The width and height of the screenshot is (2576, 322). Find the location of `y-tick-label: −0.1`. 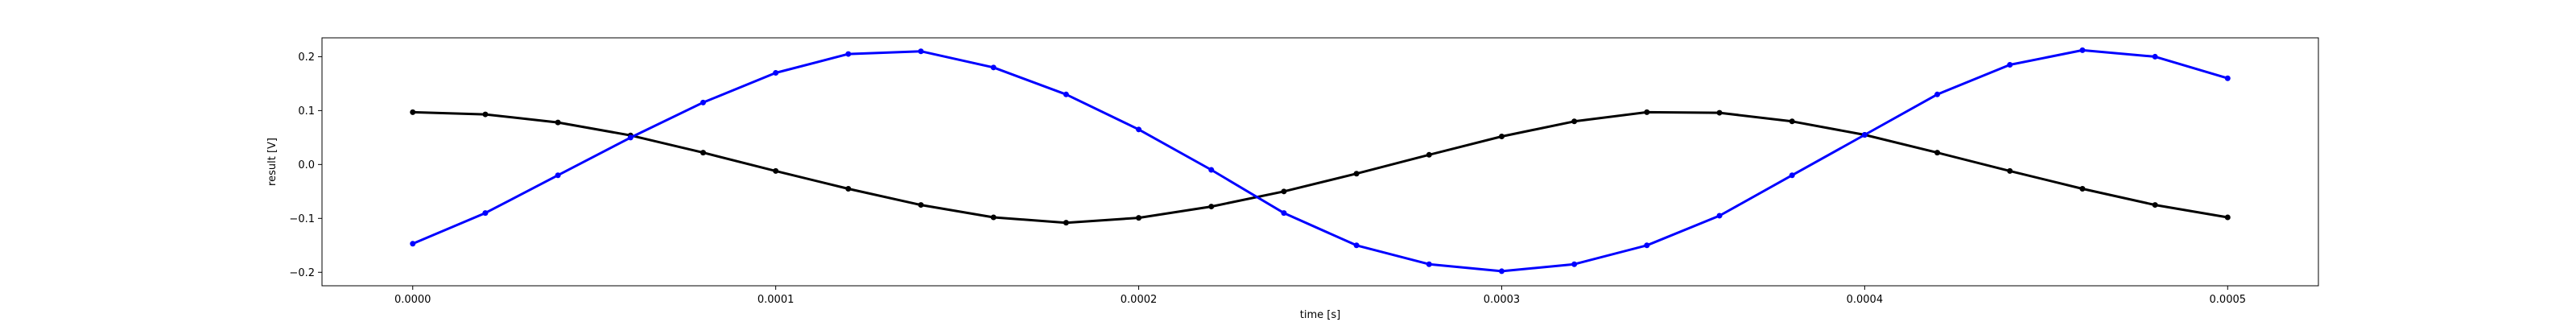

y-tick-label: −0.1 is located at coordinates (302, 219).